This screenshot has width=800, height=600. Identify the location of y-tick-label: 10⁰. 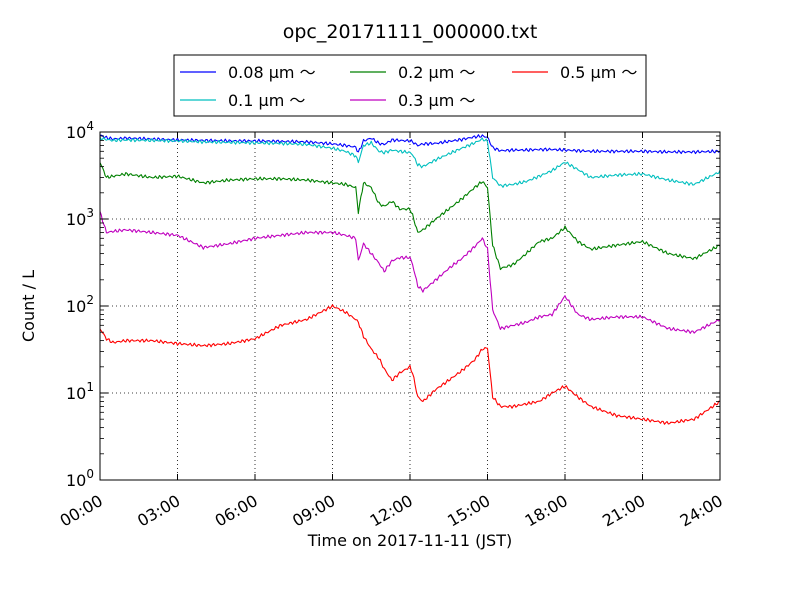
(80, 478).